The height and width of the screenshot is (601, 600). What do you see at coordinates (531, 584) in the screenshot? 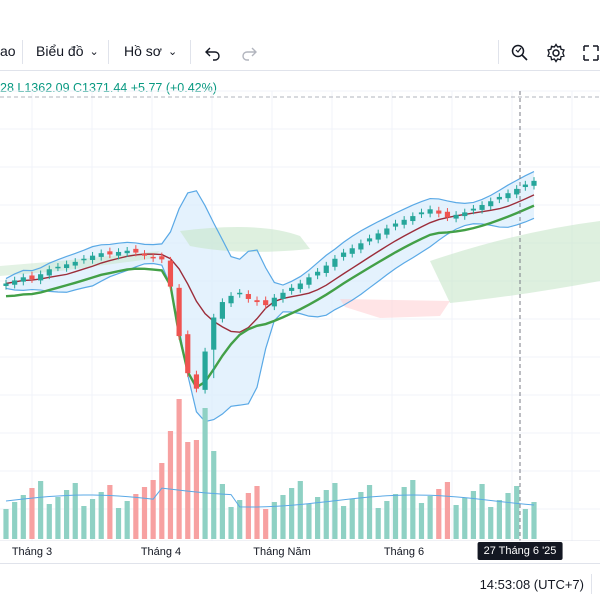
I see `clock-display: 14:53:08 (UTC+7)` at bounding box center [531, 584].